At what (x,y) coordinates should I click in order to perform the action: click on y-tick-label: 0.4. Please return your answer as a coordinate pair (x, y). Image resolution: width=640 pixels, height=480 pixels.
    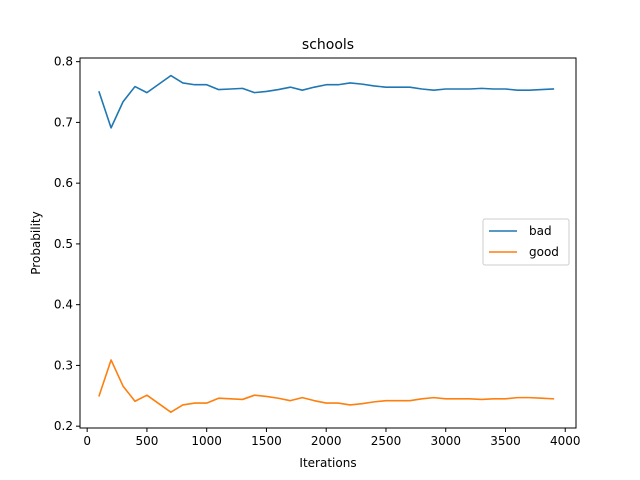
    Looking at the image, I should click on (63, 305).